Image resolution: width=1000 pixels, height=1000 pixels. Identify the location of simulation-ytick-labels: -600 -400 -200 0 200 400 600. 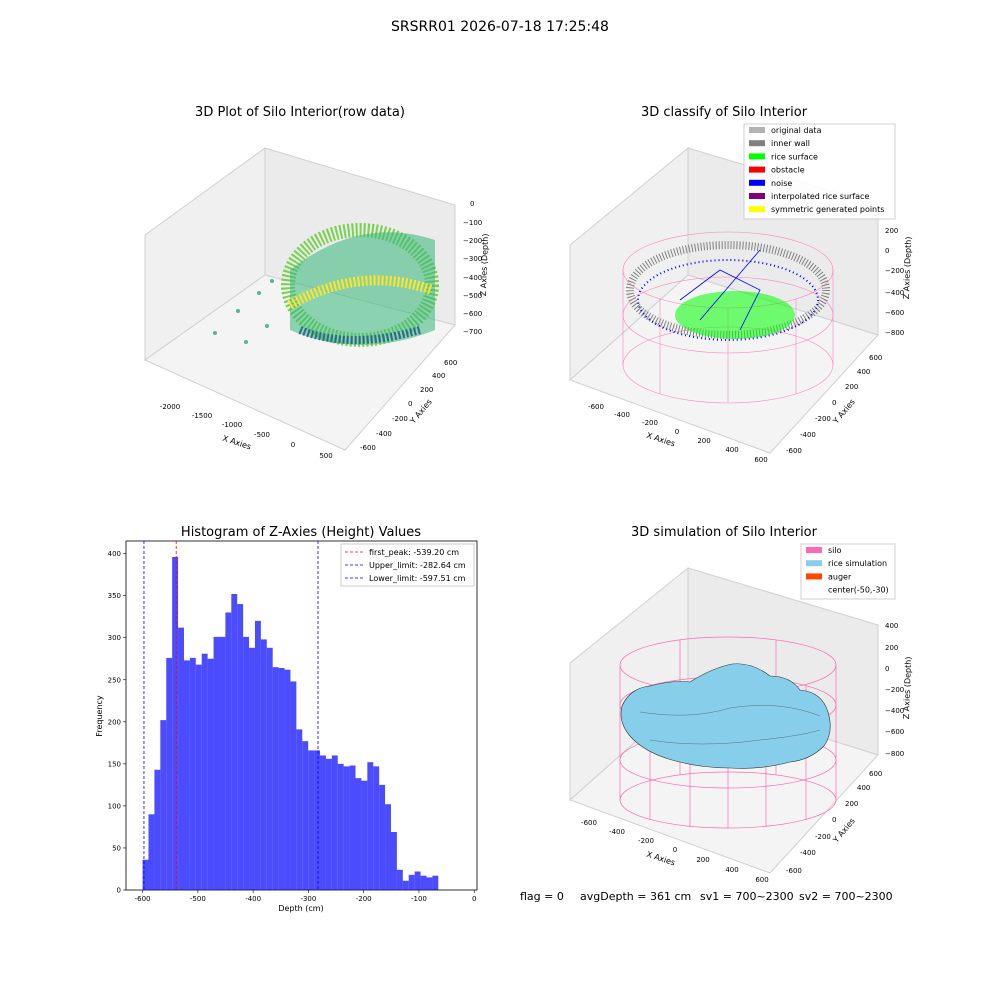
(834, 822).